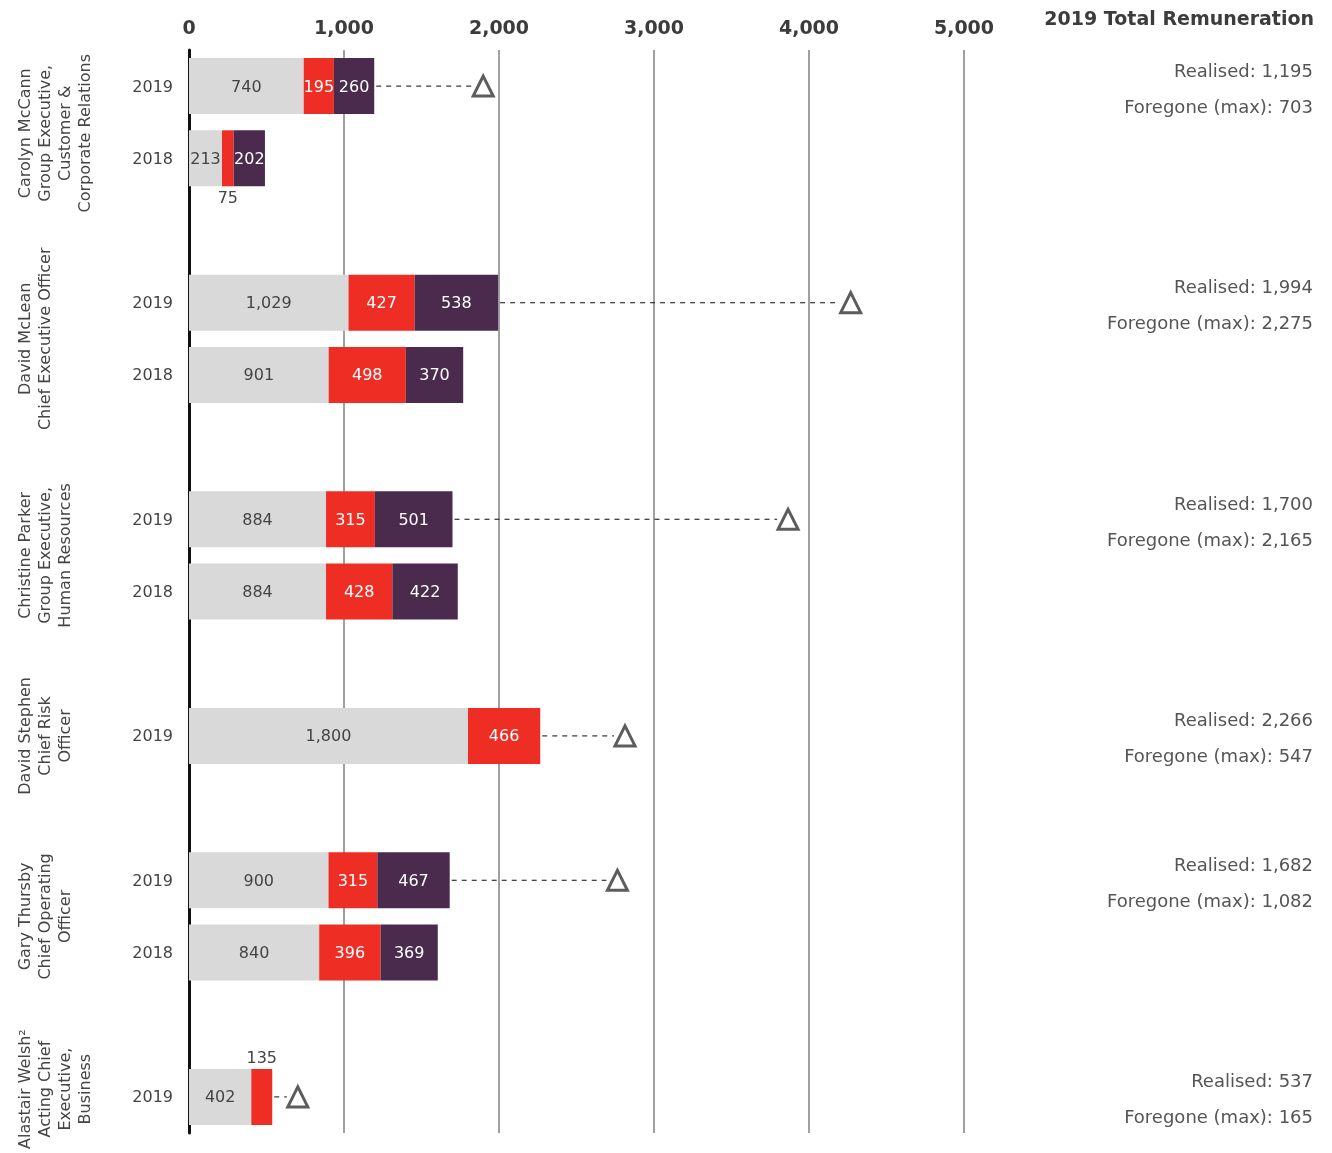 This screenshot has height=1153, width=1332. What do you see at coordinates (319, 86) in the screenshot?
I see `data-label: 195` at bounding box center [319, 86].